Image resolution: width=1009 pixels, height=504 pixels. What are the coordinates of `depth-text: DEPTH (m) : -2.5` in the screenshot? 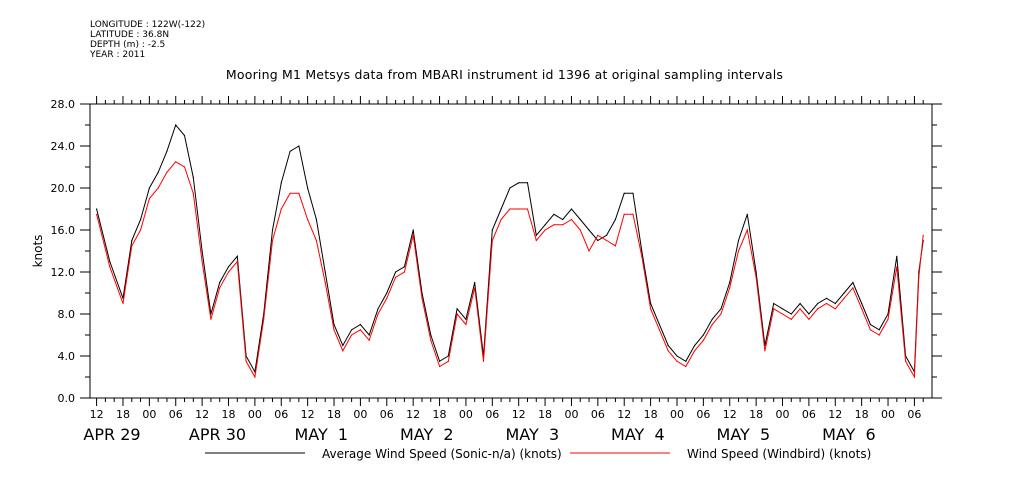 It's located at (128, 45).